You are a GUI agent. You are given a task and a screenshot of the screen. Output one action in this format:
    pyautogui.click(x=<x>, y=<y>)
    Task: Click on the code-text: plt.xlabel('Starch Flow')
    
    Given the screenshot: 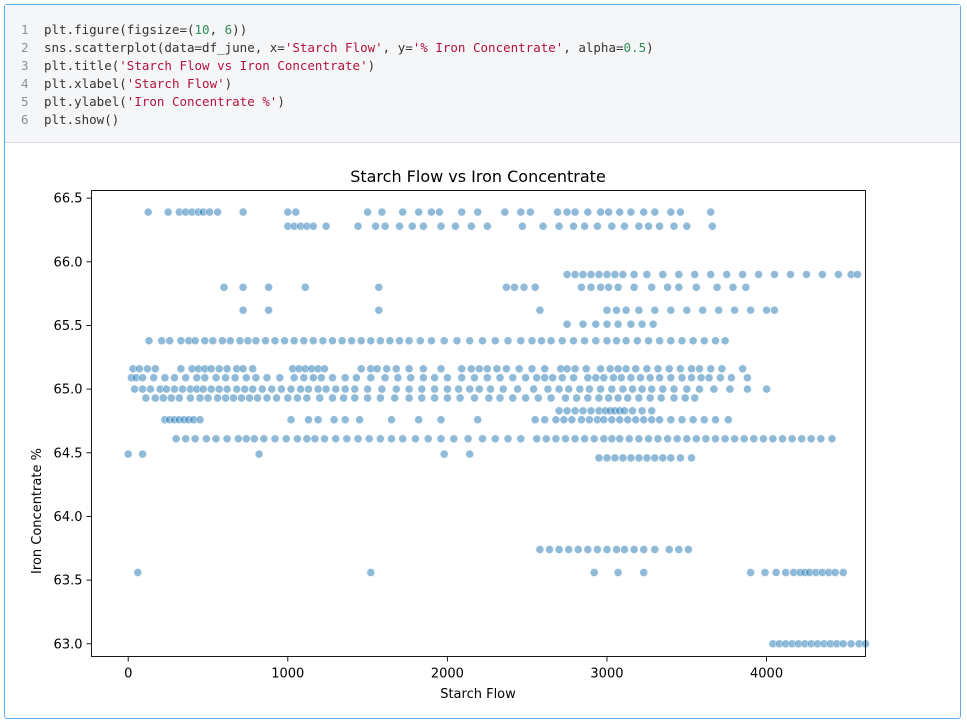 What is the action you would take?
    pyautogui.click(x=138, y=84)
    